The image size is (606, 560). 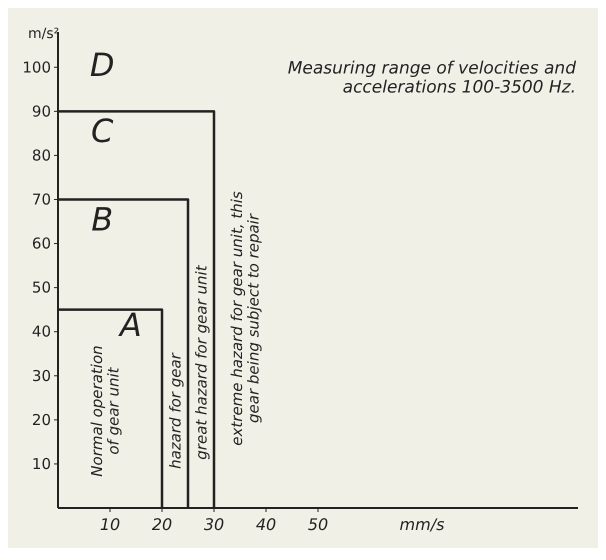 I want to click on y-tick-label: 70, so click(x=41, y=199).